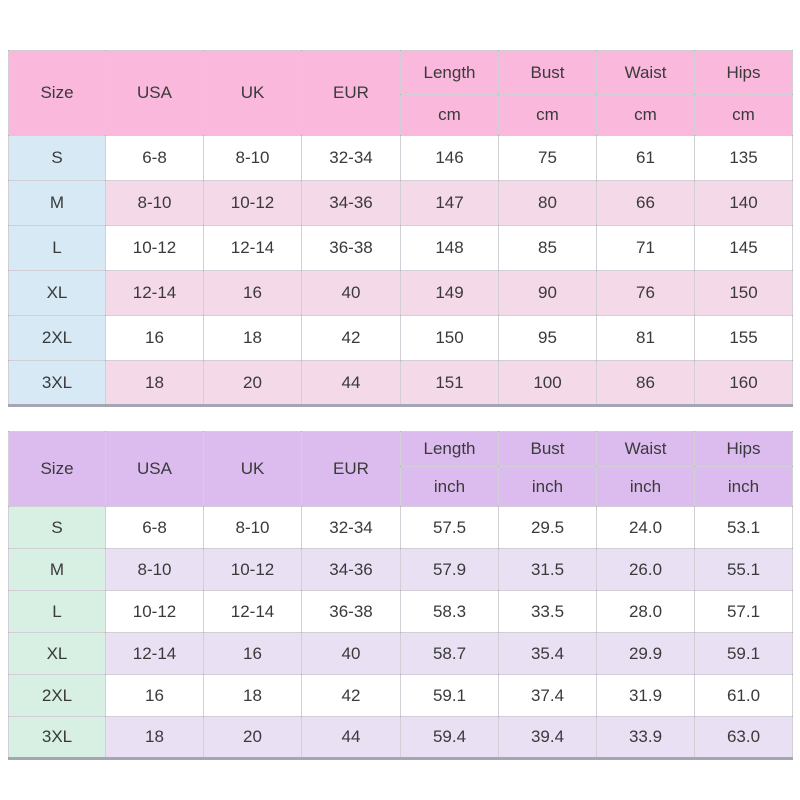 The height and width of the screenshot is (800, 800). What do you see at coordinates (743, 653) in the screenshot?
I see `measurement-cell: 59.1` at bounding box center [743, 653].